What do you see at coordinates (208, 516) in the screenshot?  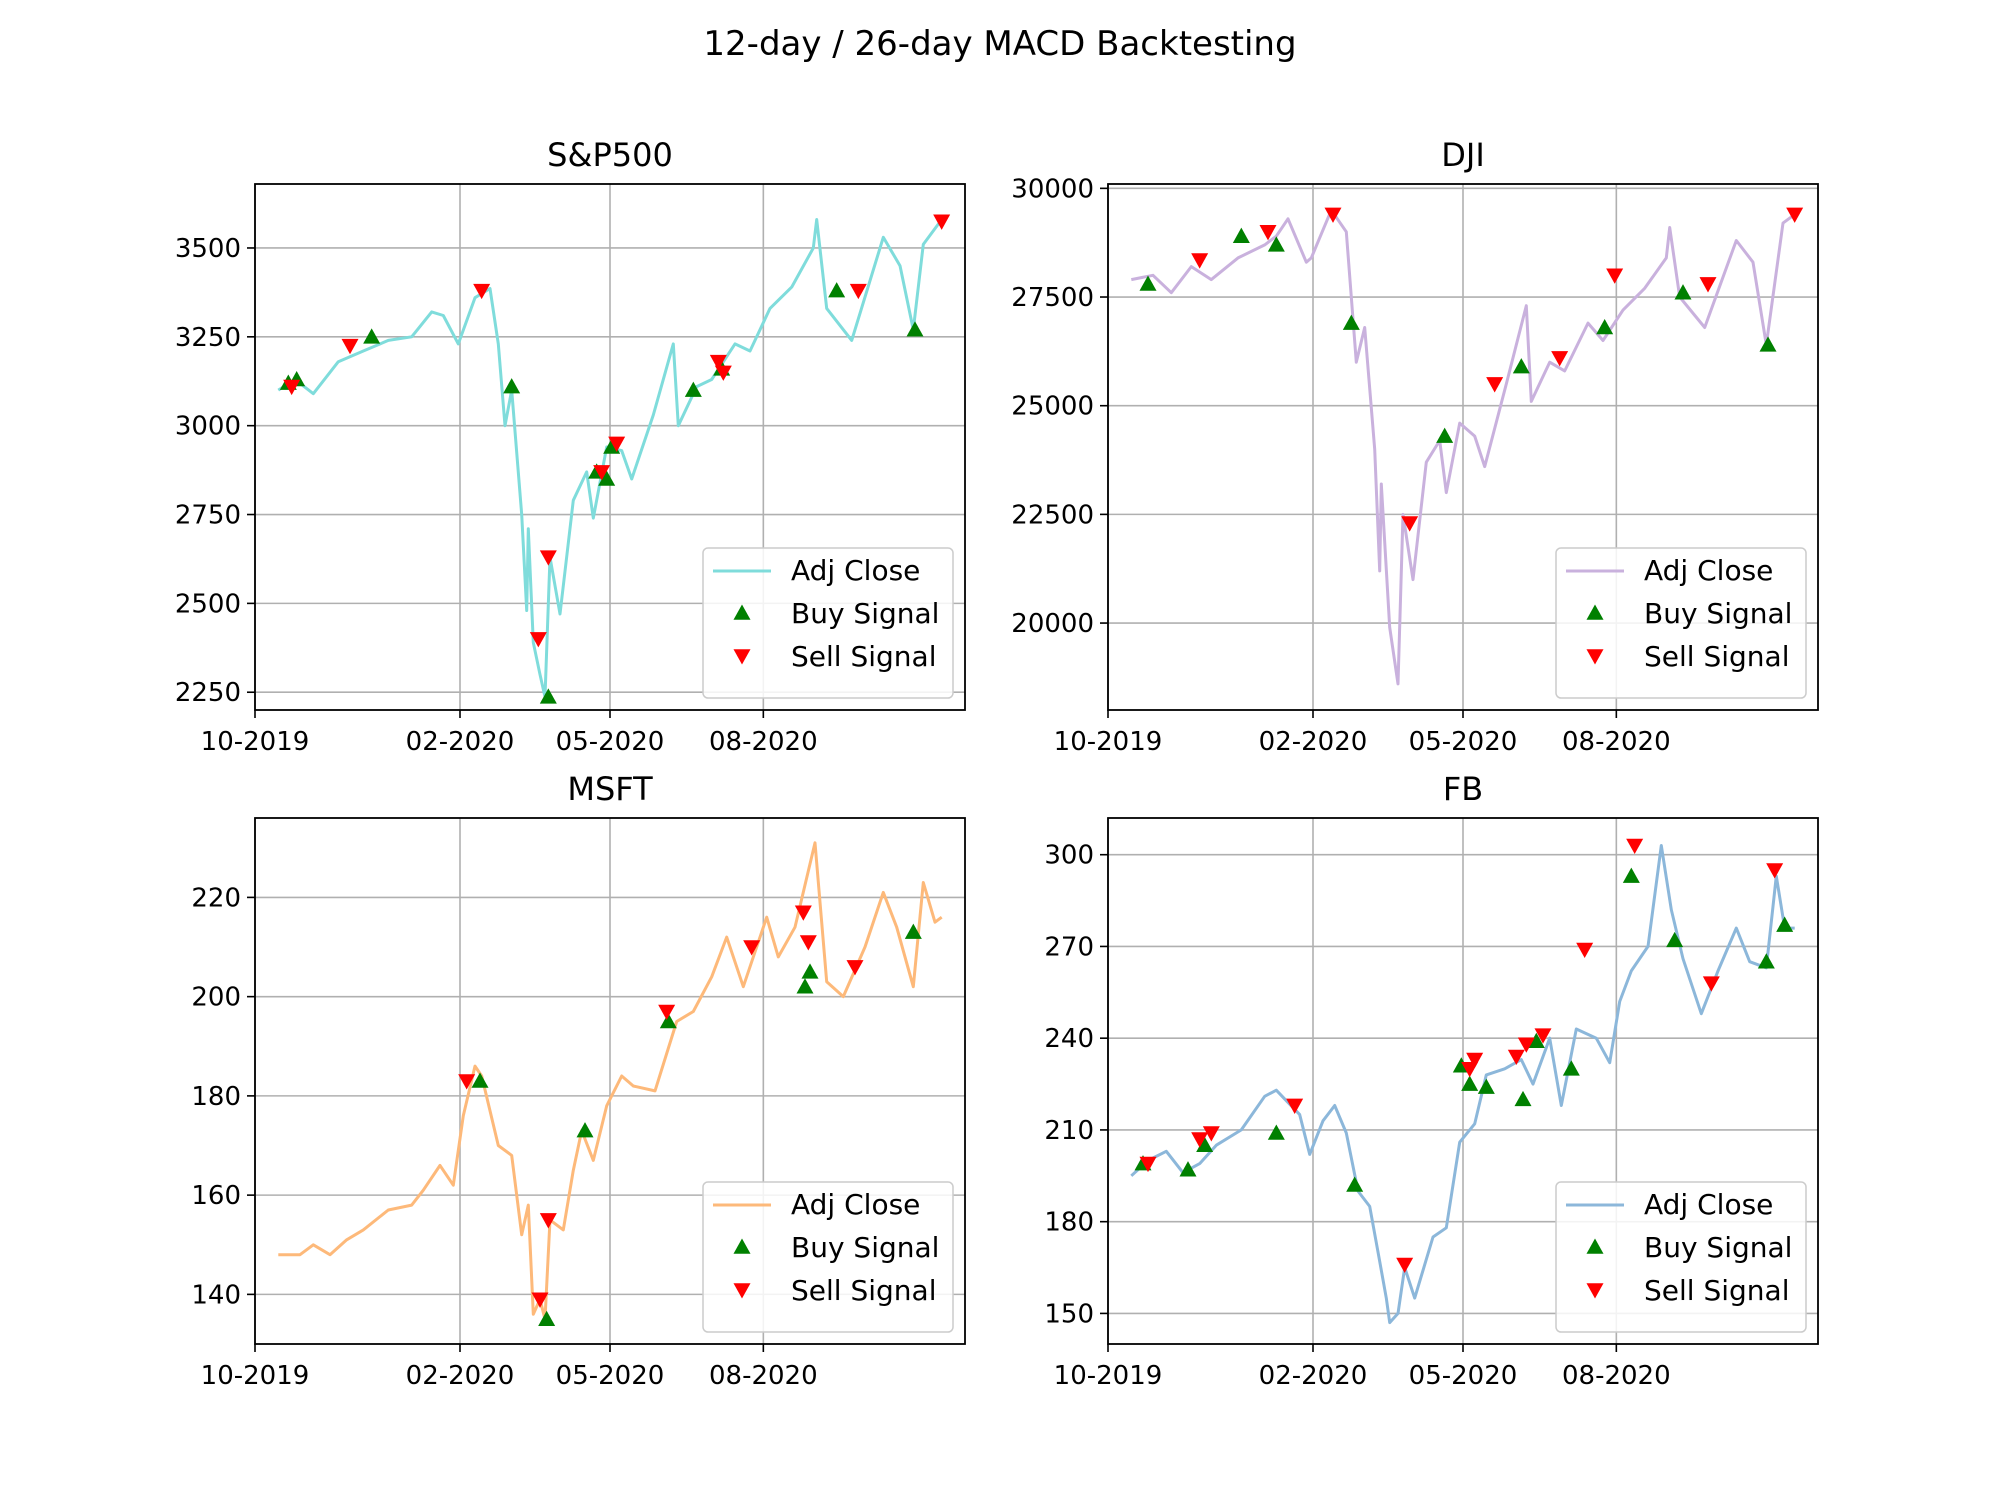 I see `y-tick-label: 2750` at bounding box center [208, 516].